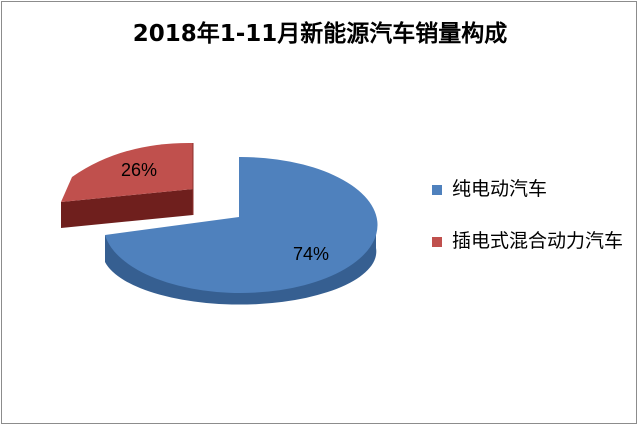  Describe the element at coordinates (139, 170) in the screenshot. I see `data-label-phev: 26%` at that location.